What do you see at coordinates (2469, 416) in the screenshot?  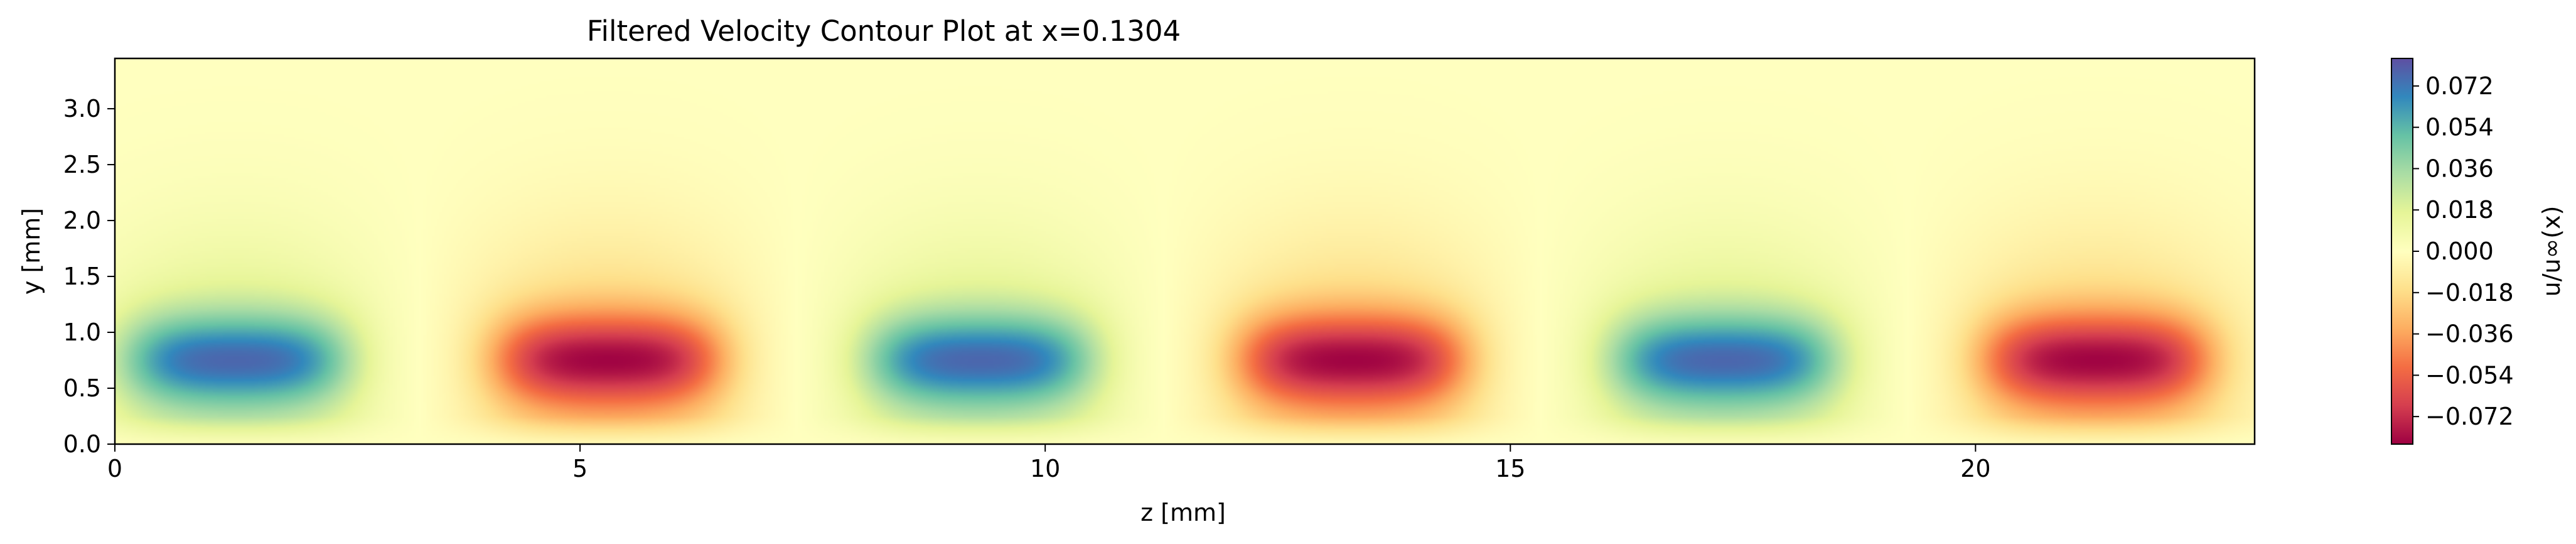 I see `colorbar-tick-label: −0.072` at bounding box center [2469, 416].